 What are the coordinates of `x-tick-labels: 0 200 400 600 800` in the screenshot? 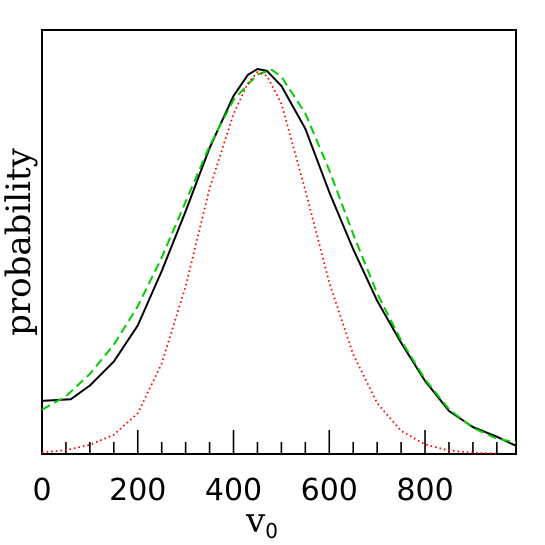 It's located at (242, 490).